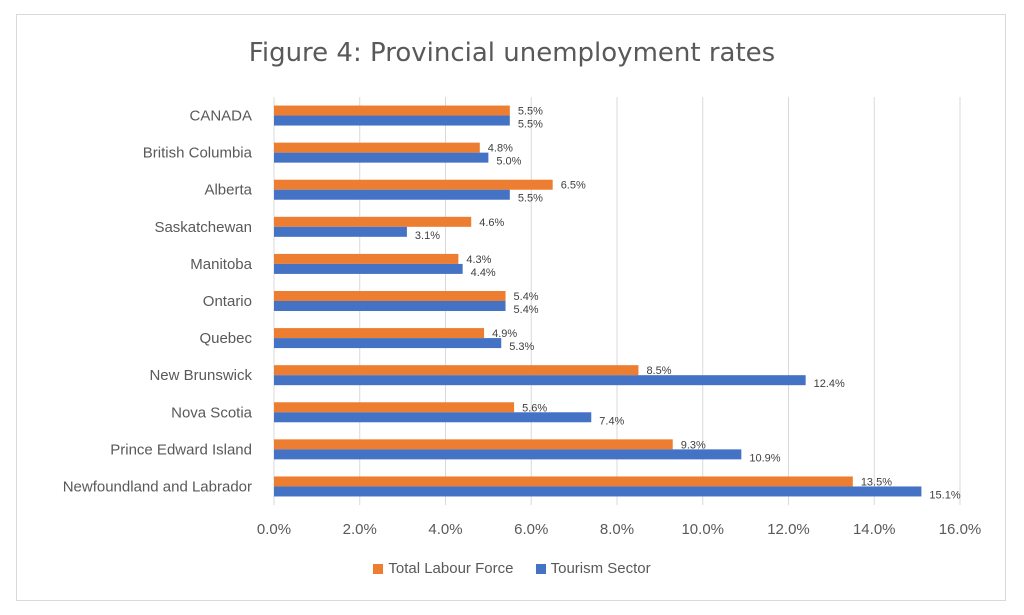 The width and height of the screenshot is (1024, 615). Describe the element at coordinates (228, 190) in the screenshot. I see `category-label: Alberta` at that location.